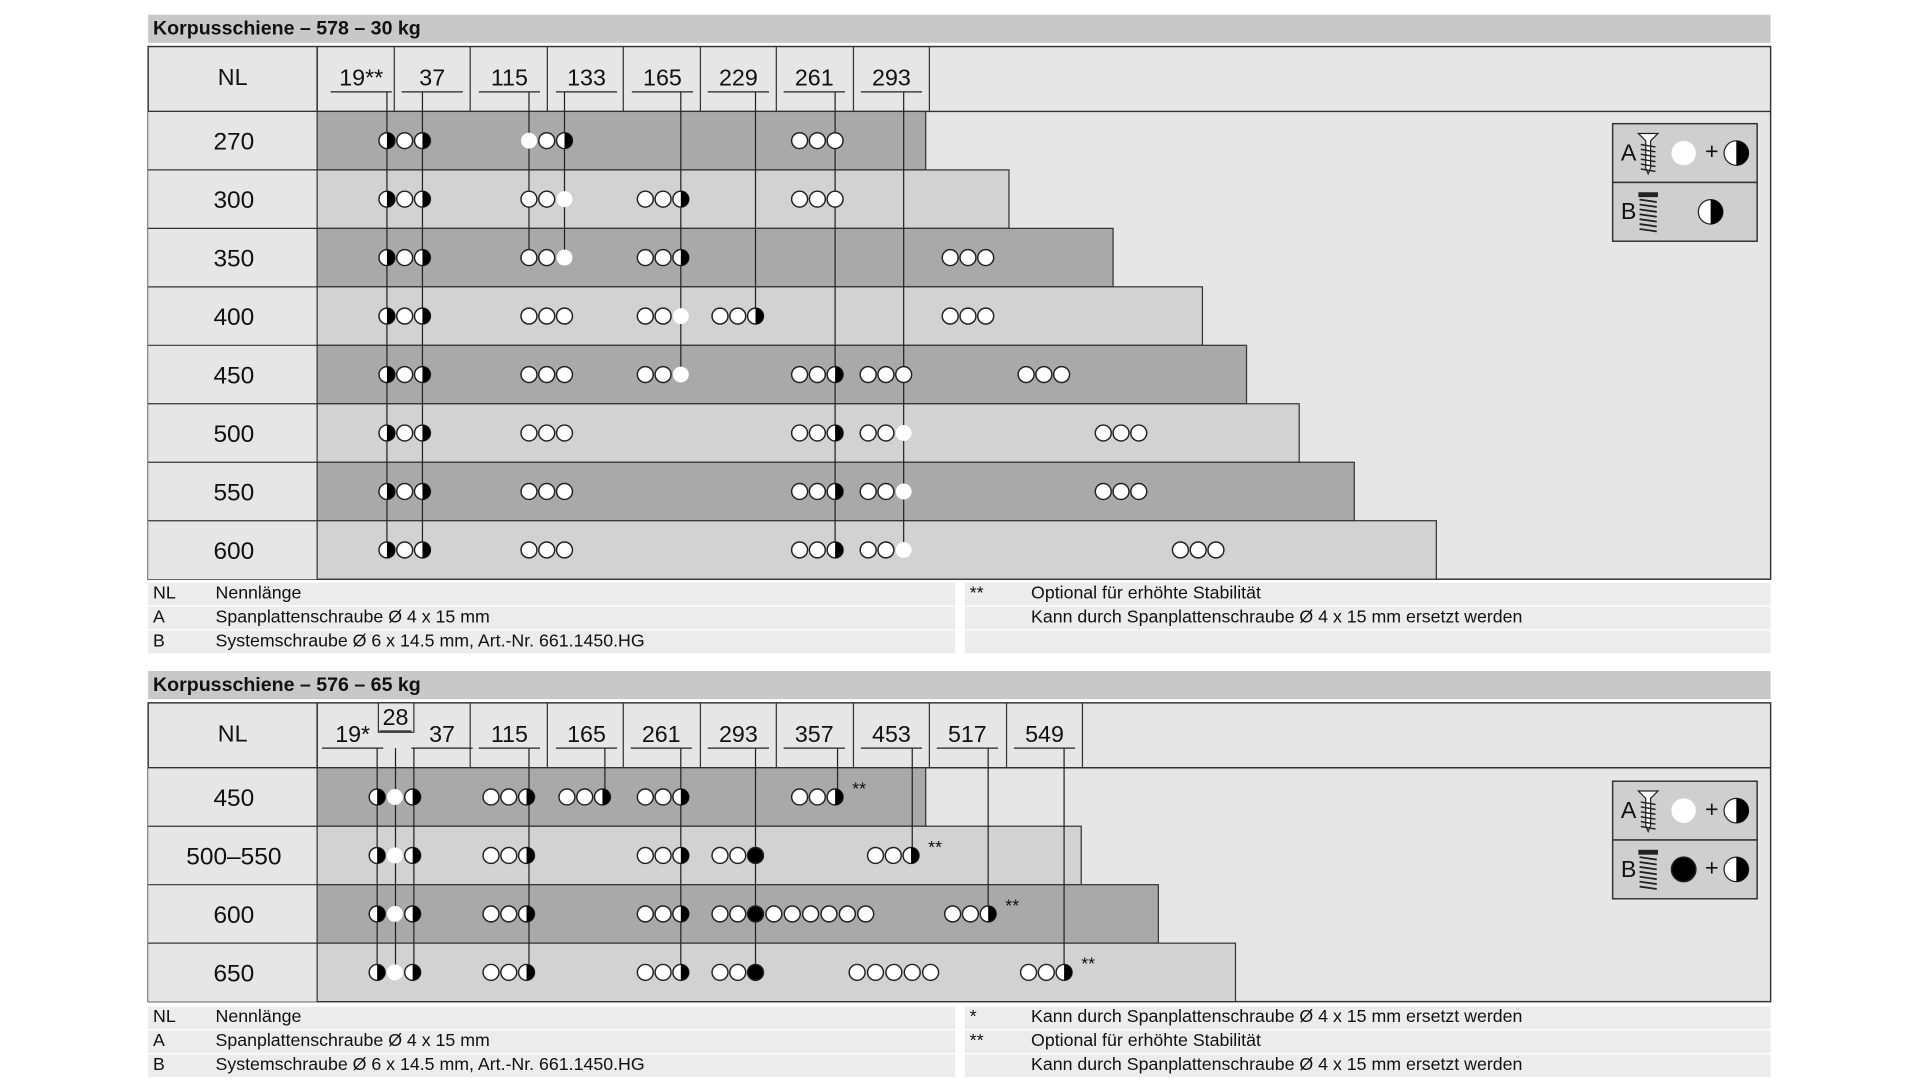 This screenshot has width=1920, height=1080. I want to click on column-label: 37, so click(442, 734).